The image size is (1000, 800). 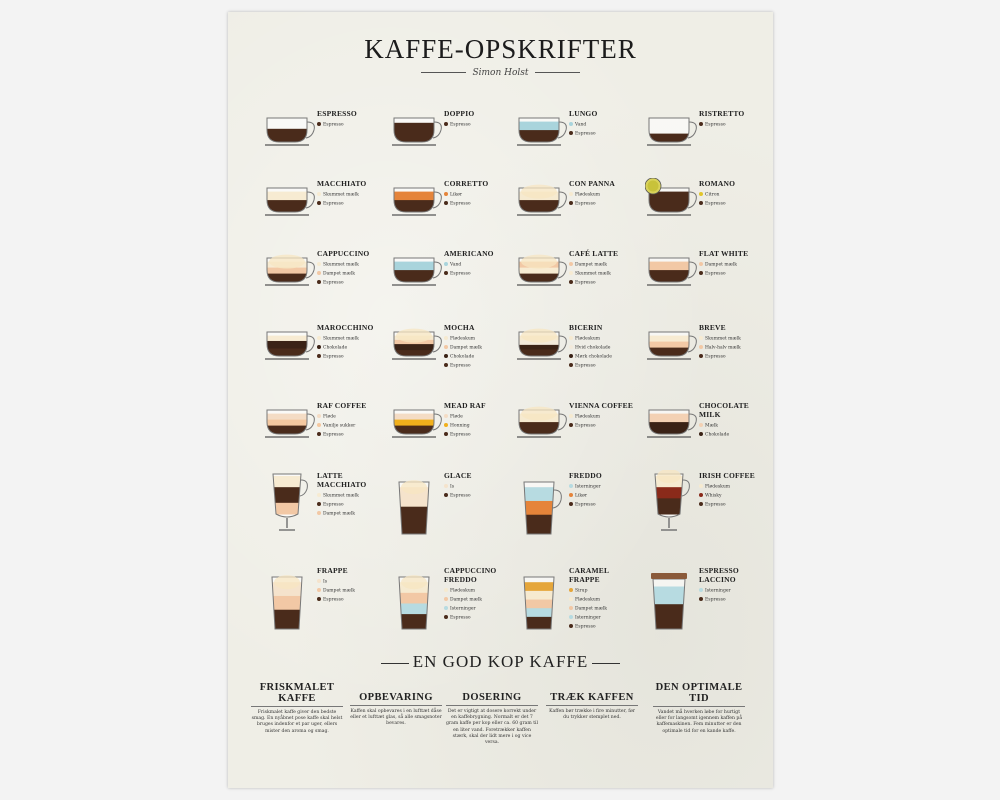 I want to click on drink-name: Caramel Frappe, so click(x=589, y=575).